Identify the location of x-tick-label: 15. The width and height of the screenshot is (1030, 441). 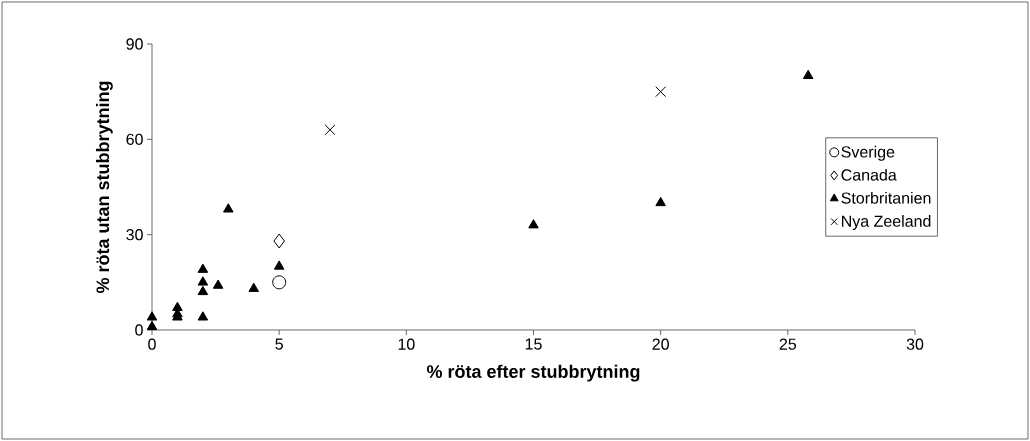
(533, 344).